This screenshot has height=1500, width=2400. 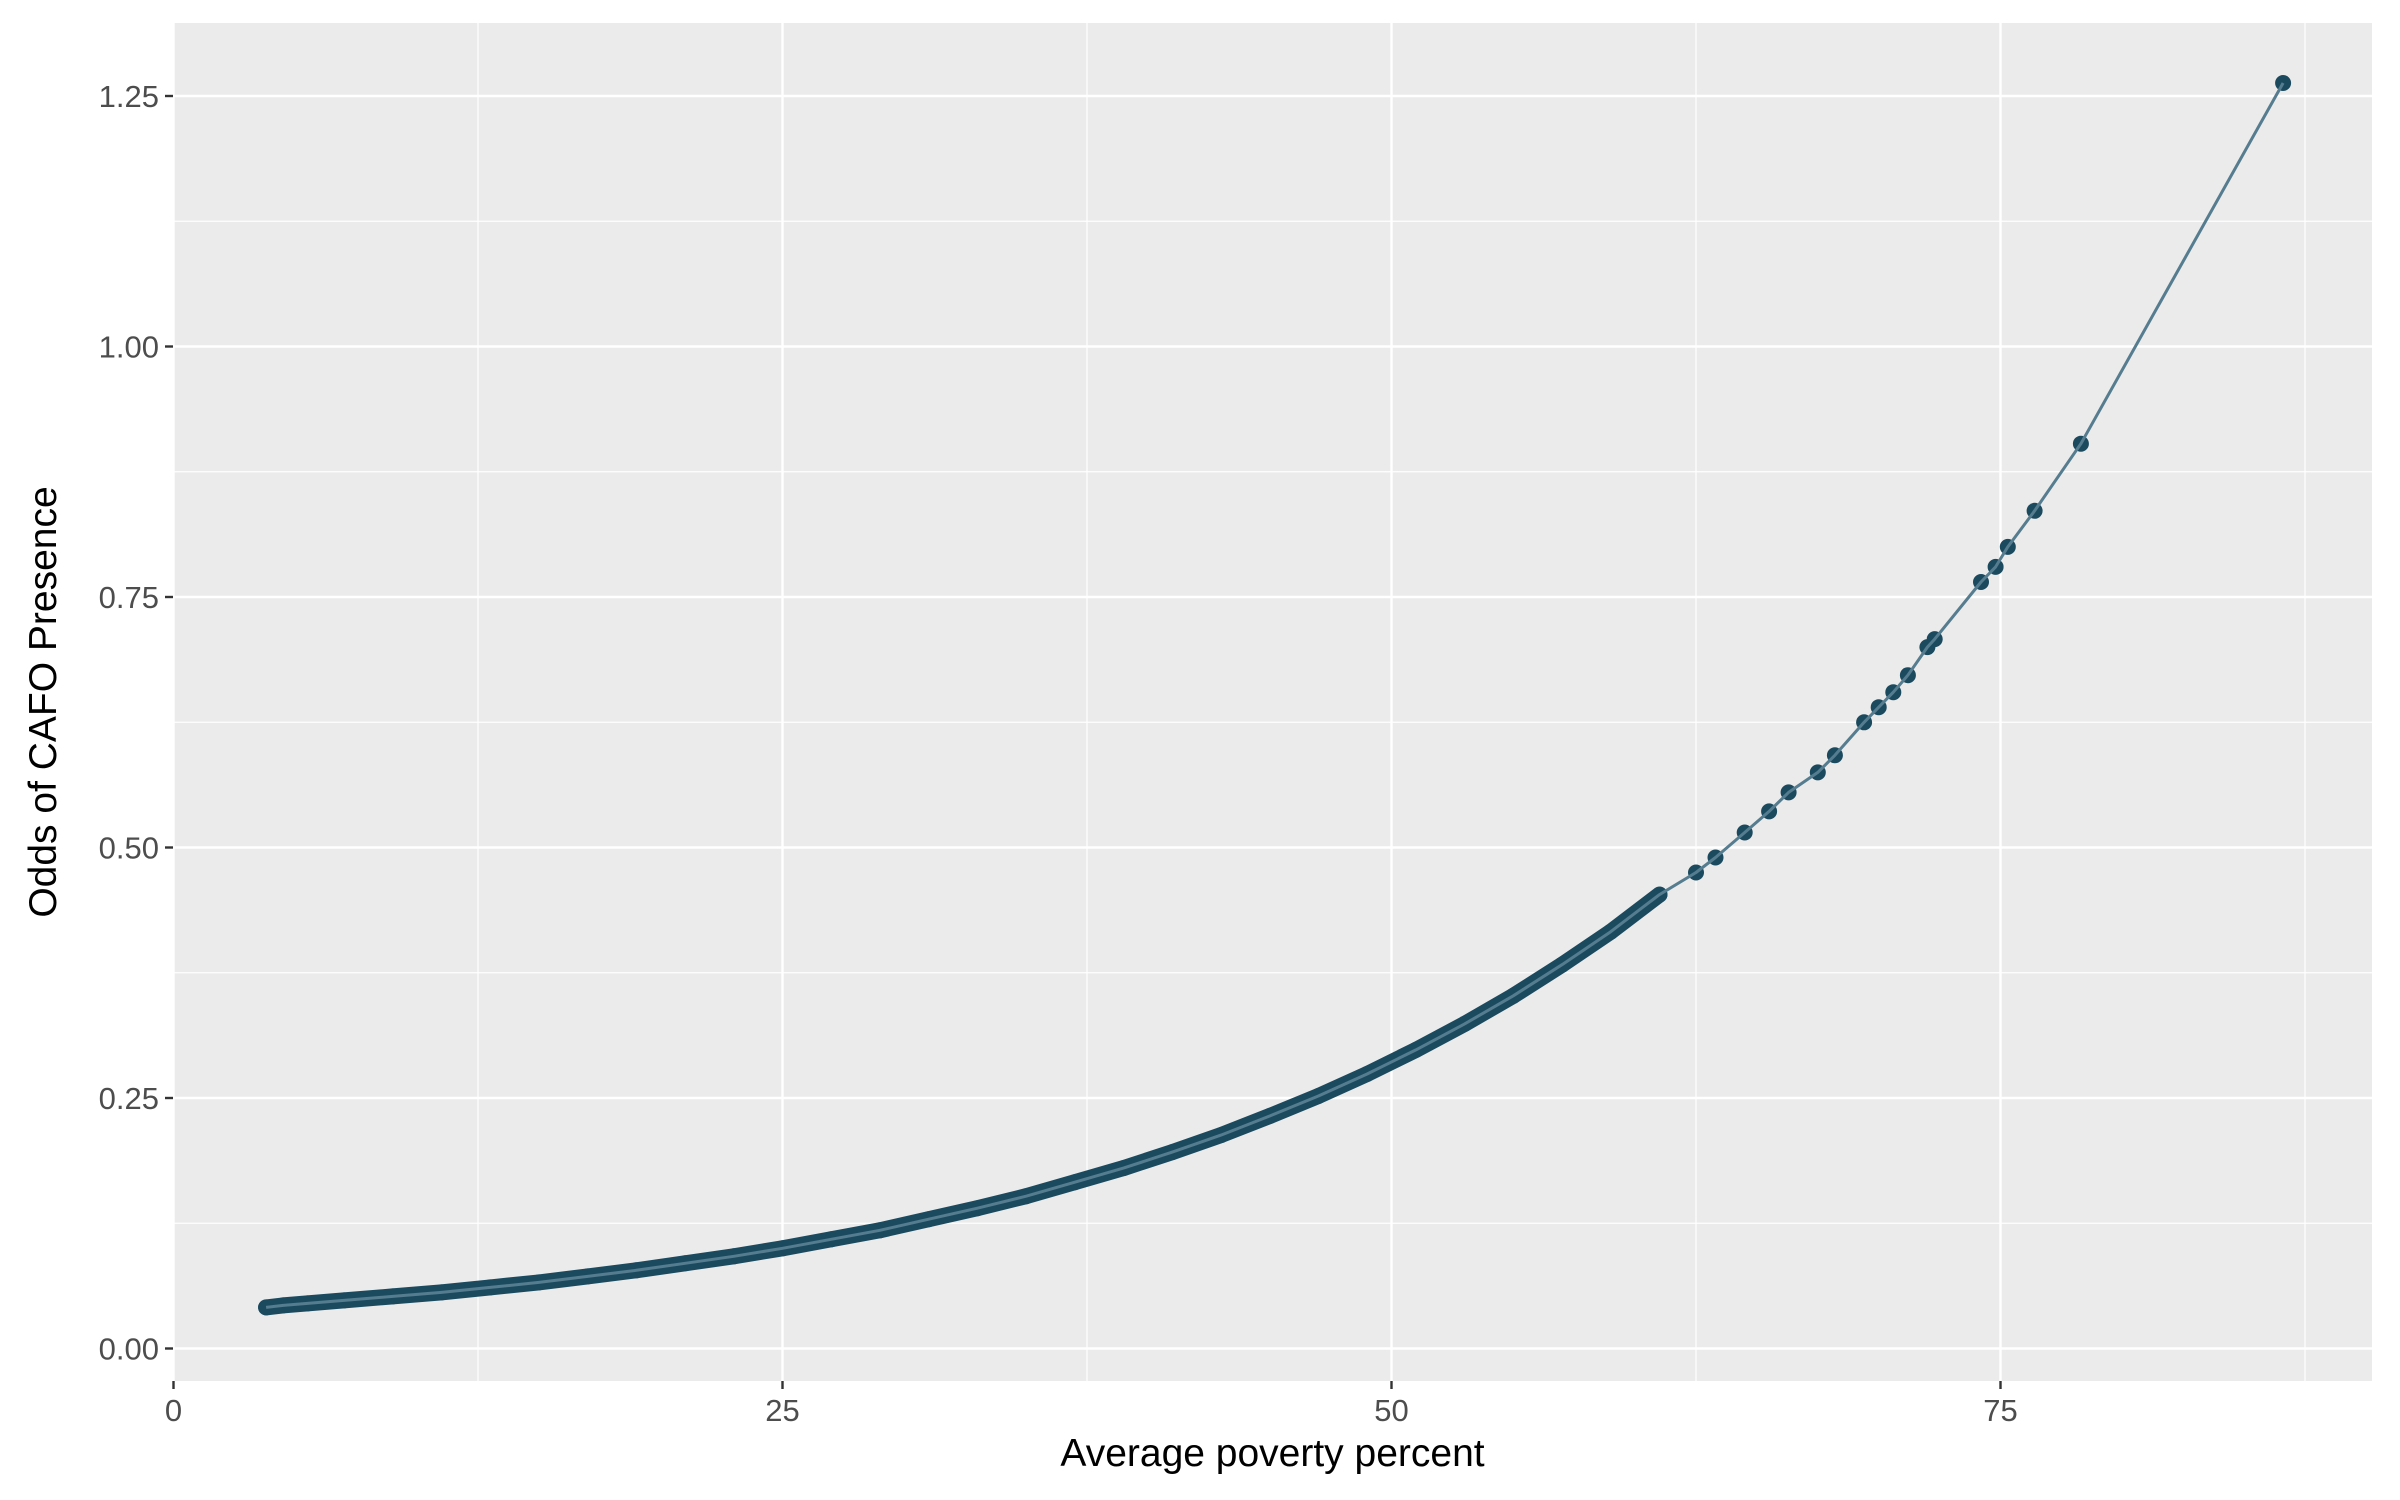 What do you see at coordinates (129, 347) in the screenshot?
I see `y-tick-label: 1.00` at bounding box center [129, 347].